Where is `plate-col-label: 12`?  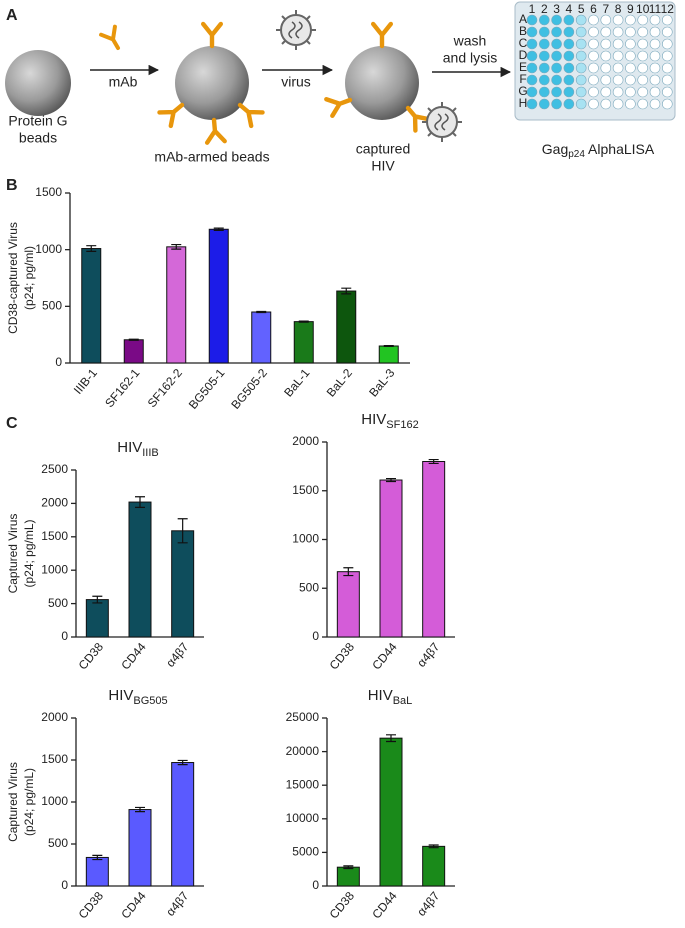
plate-col-label: 12 is located at coordinates (668, 9).